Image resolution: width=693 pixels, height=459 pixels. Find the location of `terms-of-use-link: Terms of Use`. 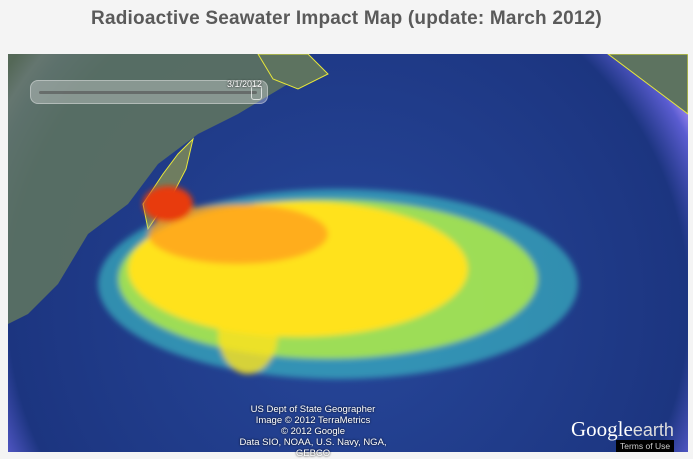

terms-of-use-link: Terms of Use is located at coordinates (645, 446).